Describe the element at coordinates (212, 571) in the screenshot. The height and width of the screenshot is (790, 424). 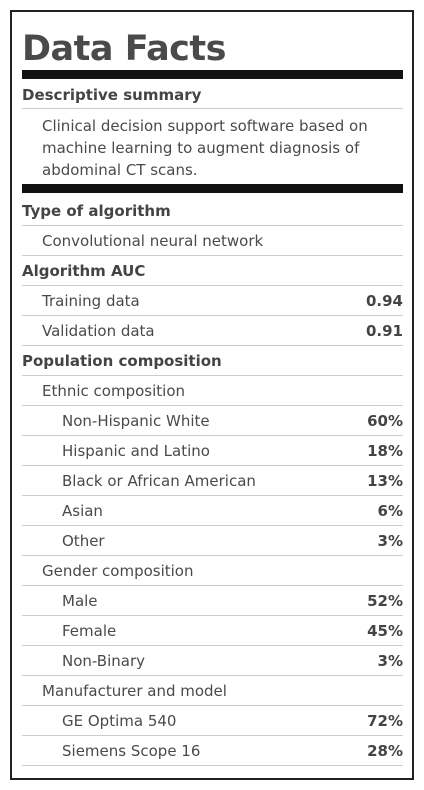
I see `gender-heading-row: Gender composition` at that location.